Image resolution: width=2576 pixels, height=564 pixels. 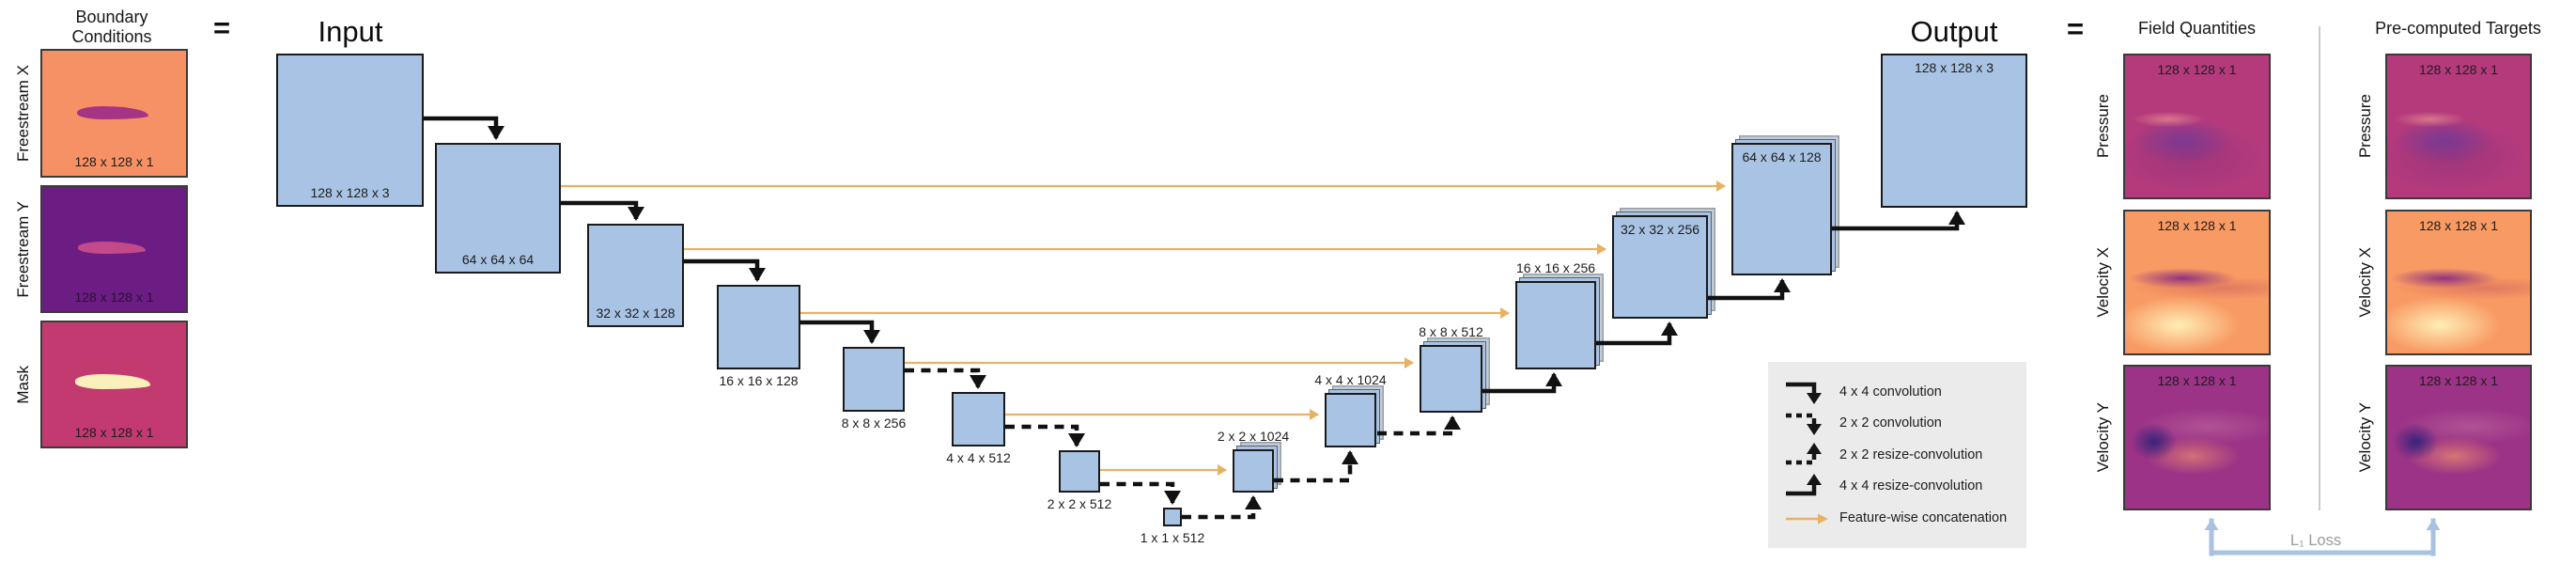 I want to click on unet-block-enc-4: 4 x 4 x 512, so click(x=979, y=428).